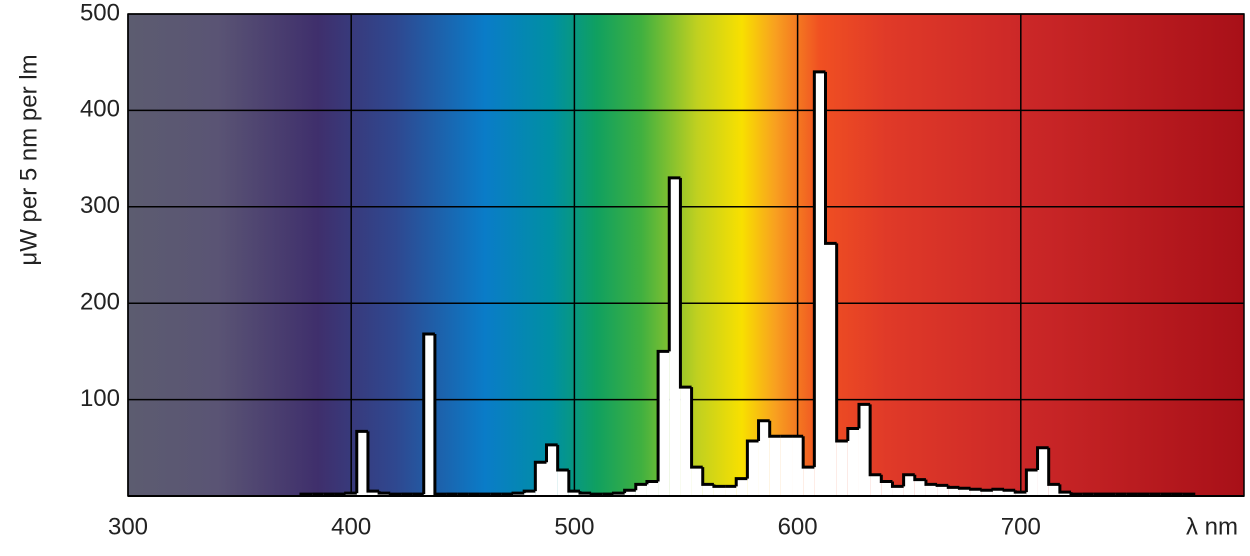 This screenshot has width=1250, height=556. I want to click on y-axis-label: μW per 5 nm per lm, so click(28, 159).